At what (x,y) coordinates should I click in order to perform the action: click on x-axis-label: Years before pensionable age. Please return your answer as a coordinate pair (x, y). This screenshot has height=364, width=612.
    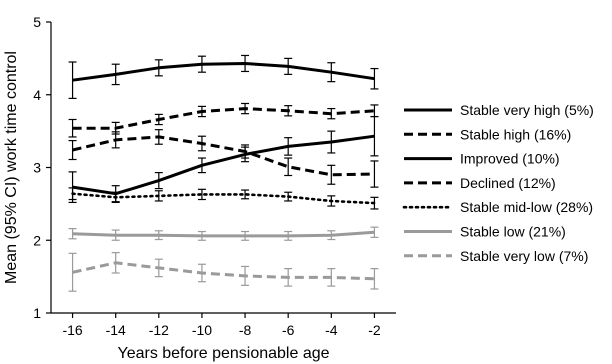
    Looking at the image, I should click on (223, 353).